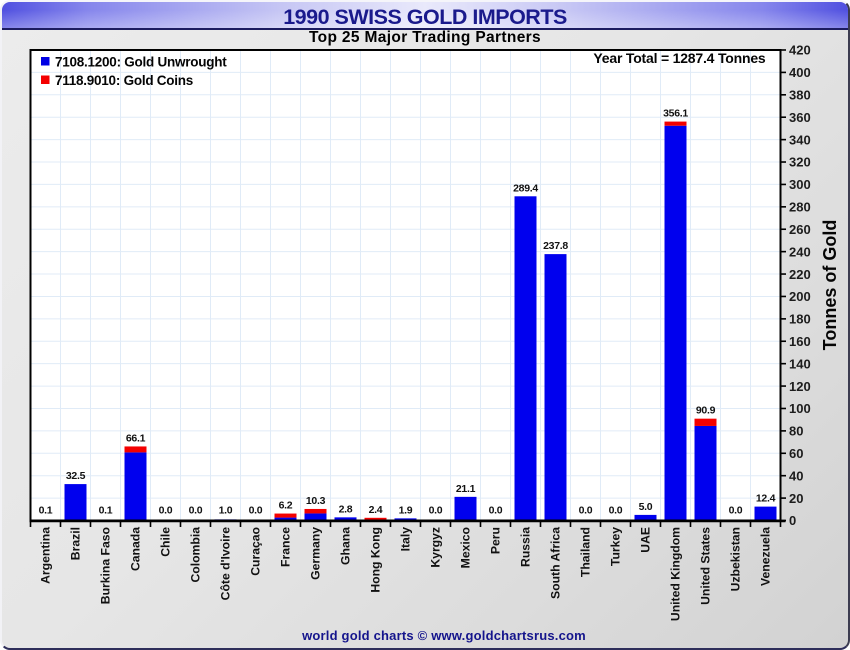 The width and height of the screenshot is (850, 650). What do you see at coordinates (316, 501) in the screenshot?
I see `svg-text: 10.3` at bounding box center [316, 501].